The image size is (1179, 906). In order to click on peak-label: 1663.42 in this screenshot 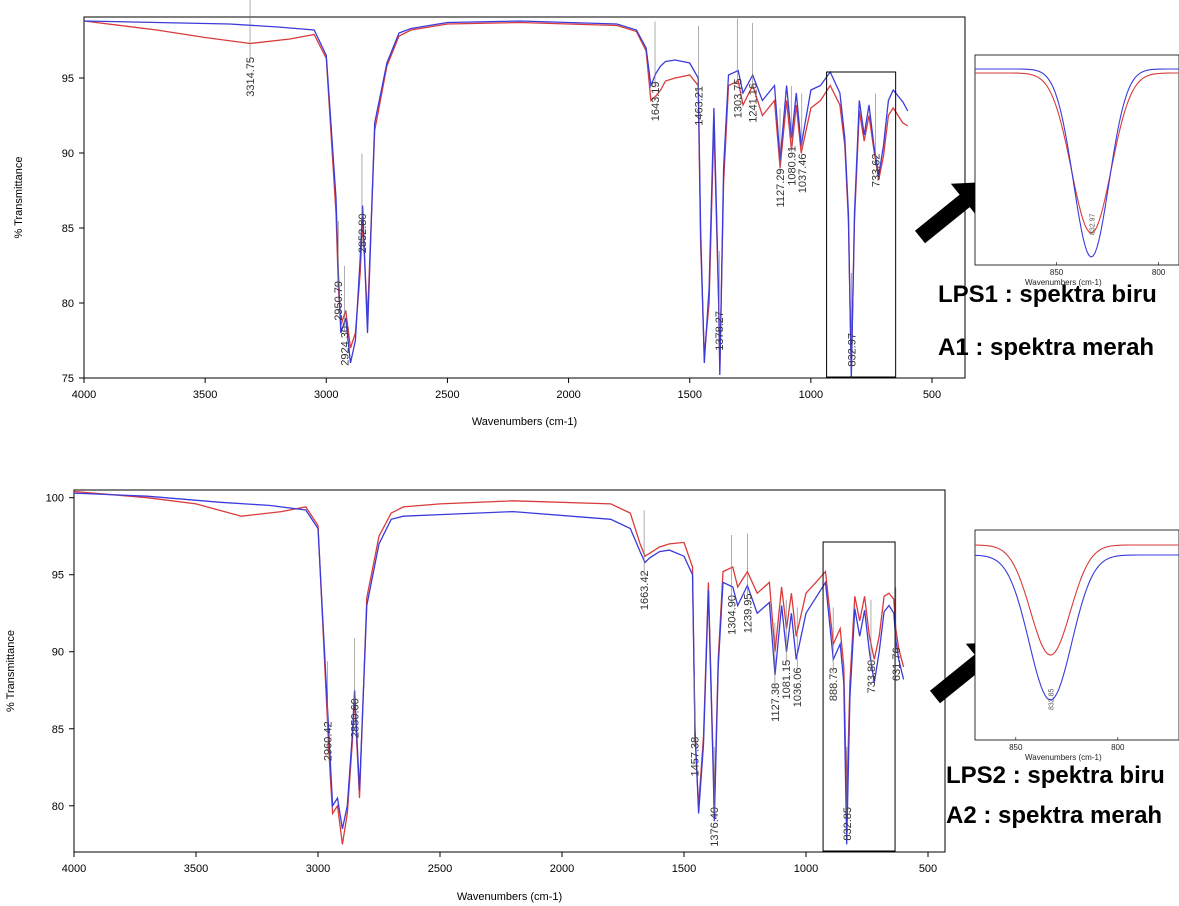, I will do `click(645, 590)`.